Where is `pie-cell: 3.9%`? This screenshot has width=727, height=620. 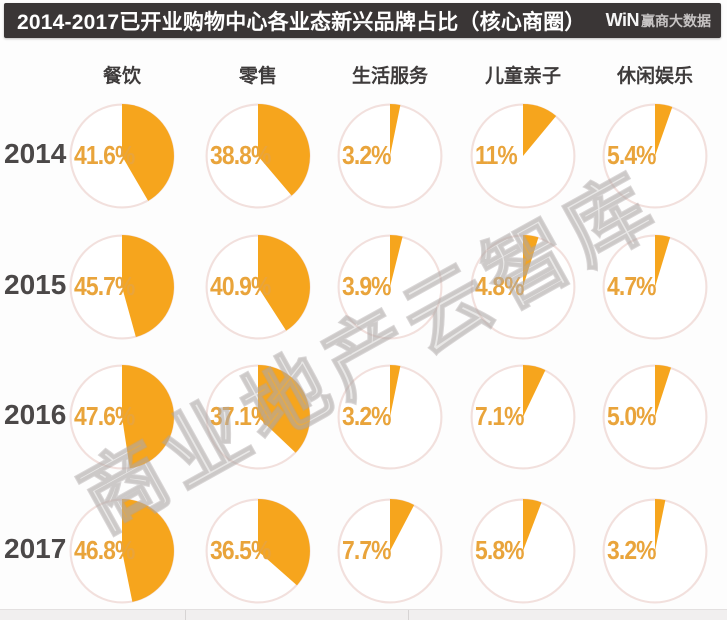 pie-cell: 3.9% is located at coordinates (390, 287).